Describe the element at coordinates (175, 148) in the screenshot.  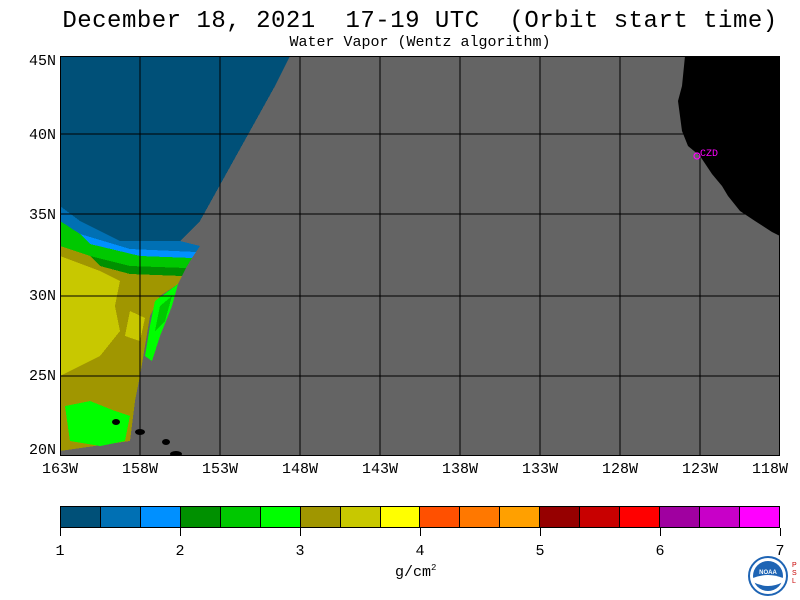
I see `swath-dark-blue` at that location.